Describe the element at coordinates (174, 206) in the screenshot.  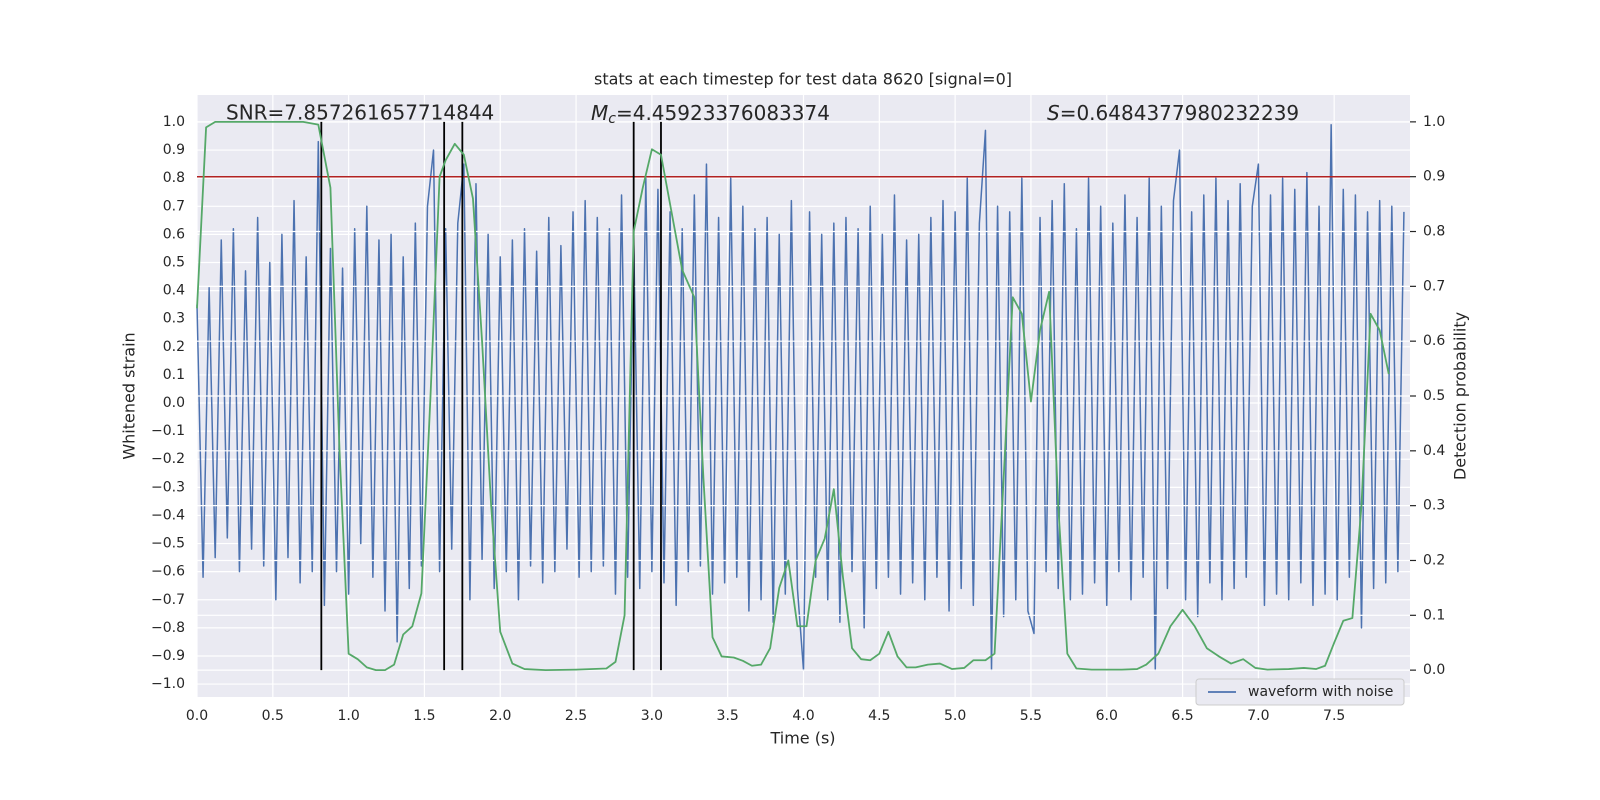
I see `y-tick-label: 0.7` at that location.